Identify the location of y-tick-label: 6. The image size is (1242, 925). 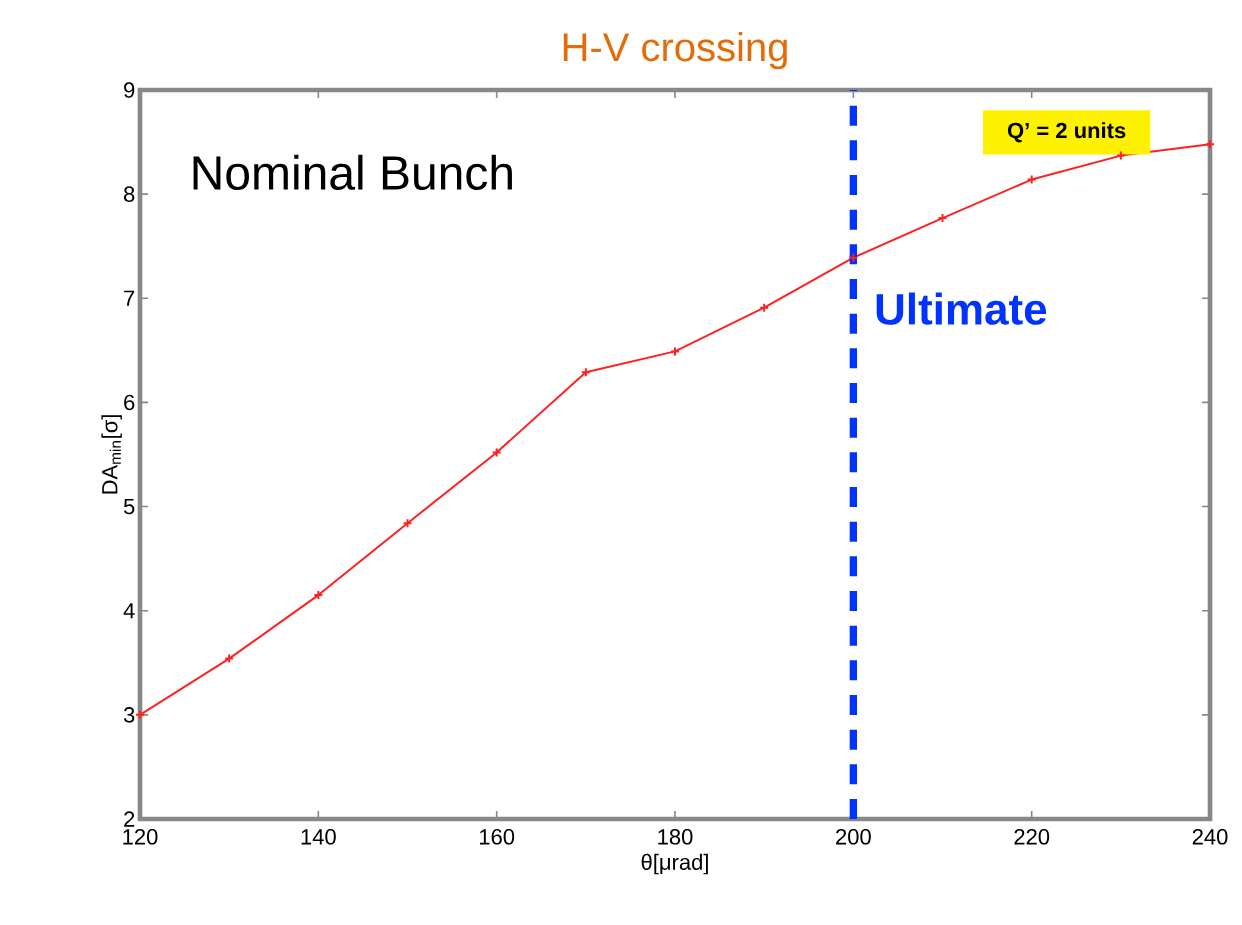
(129, 402).